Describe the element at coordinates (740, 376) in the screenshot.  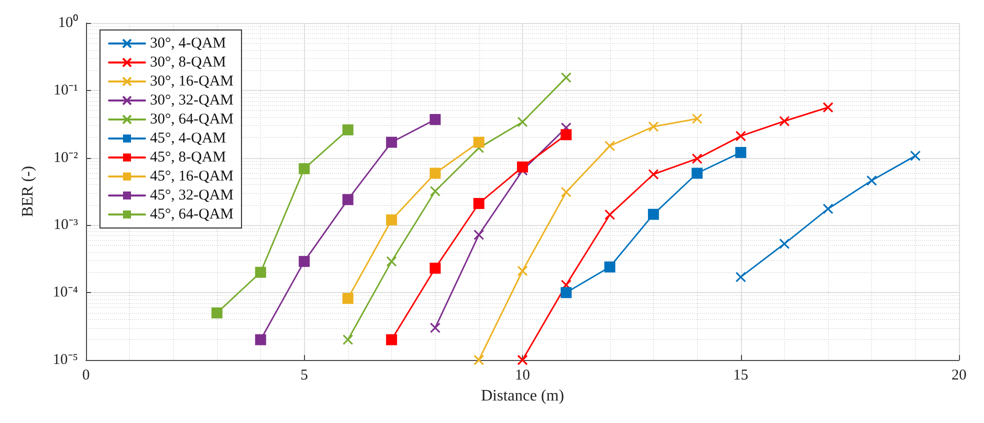
I see `x-tick-label: 15` at that location.